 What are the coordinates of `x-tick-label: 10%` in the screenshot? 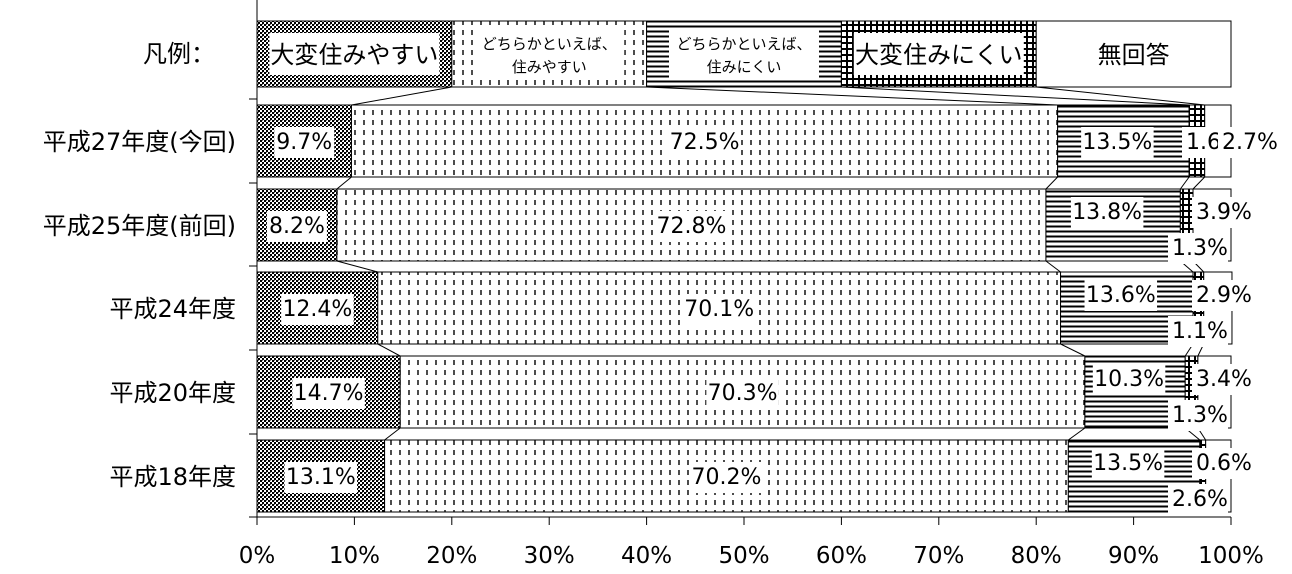 It's located at (354, 556).